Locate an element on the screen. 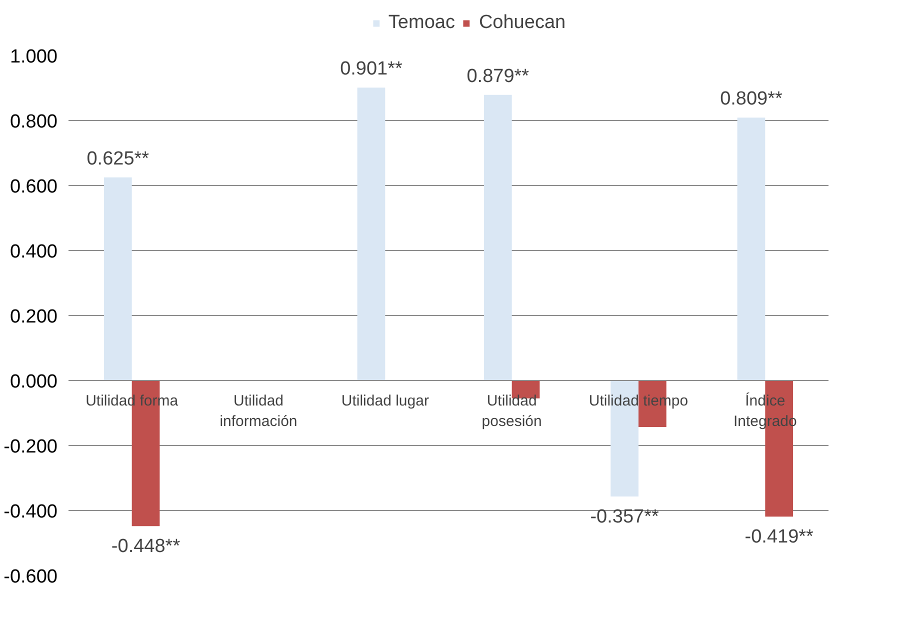 The height and width of the screenshot is (641, 899). data-label: -0.357** is located at coordinates (625, 517).